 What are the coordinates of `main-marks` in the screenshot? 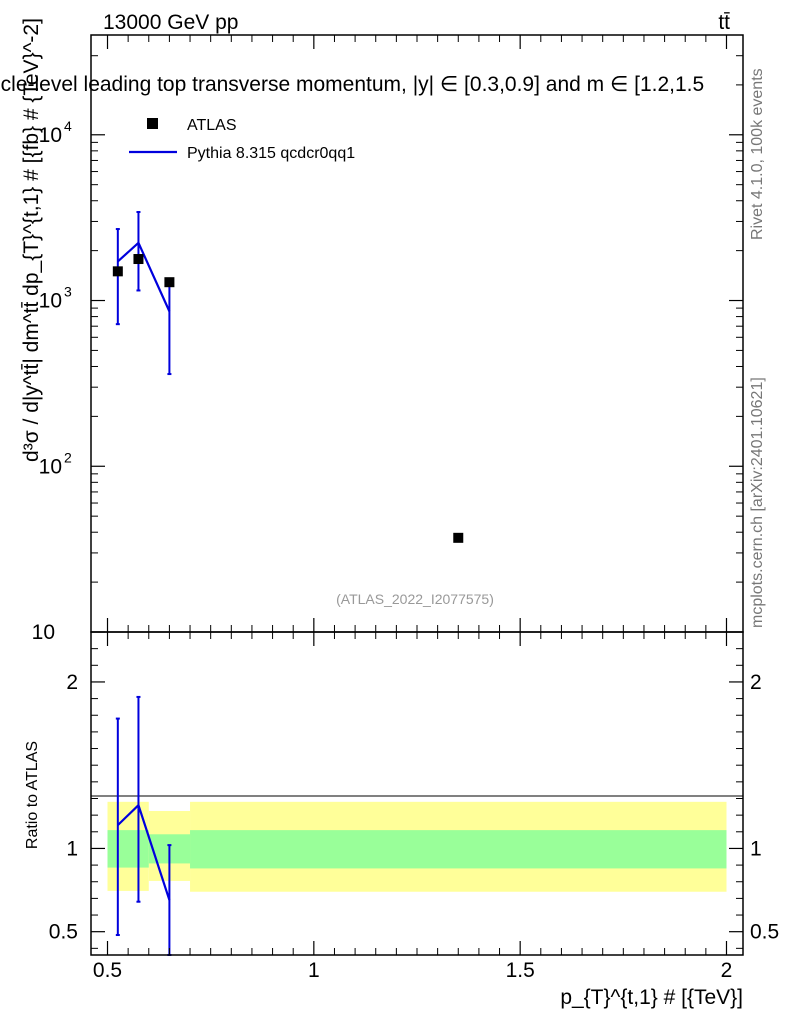 It's located at (288, 377).